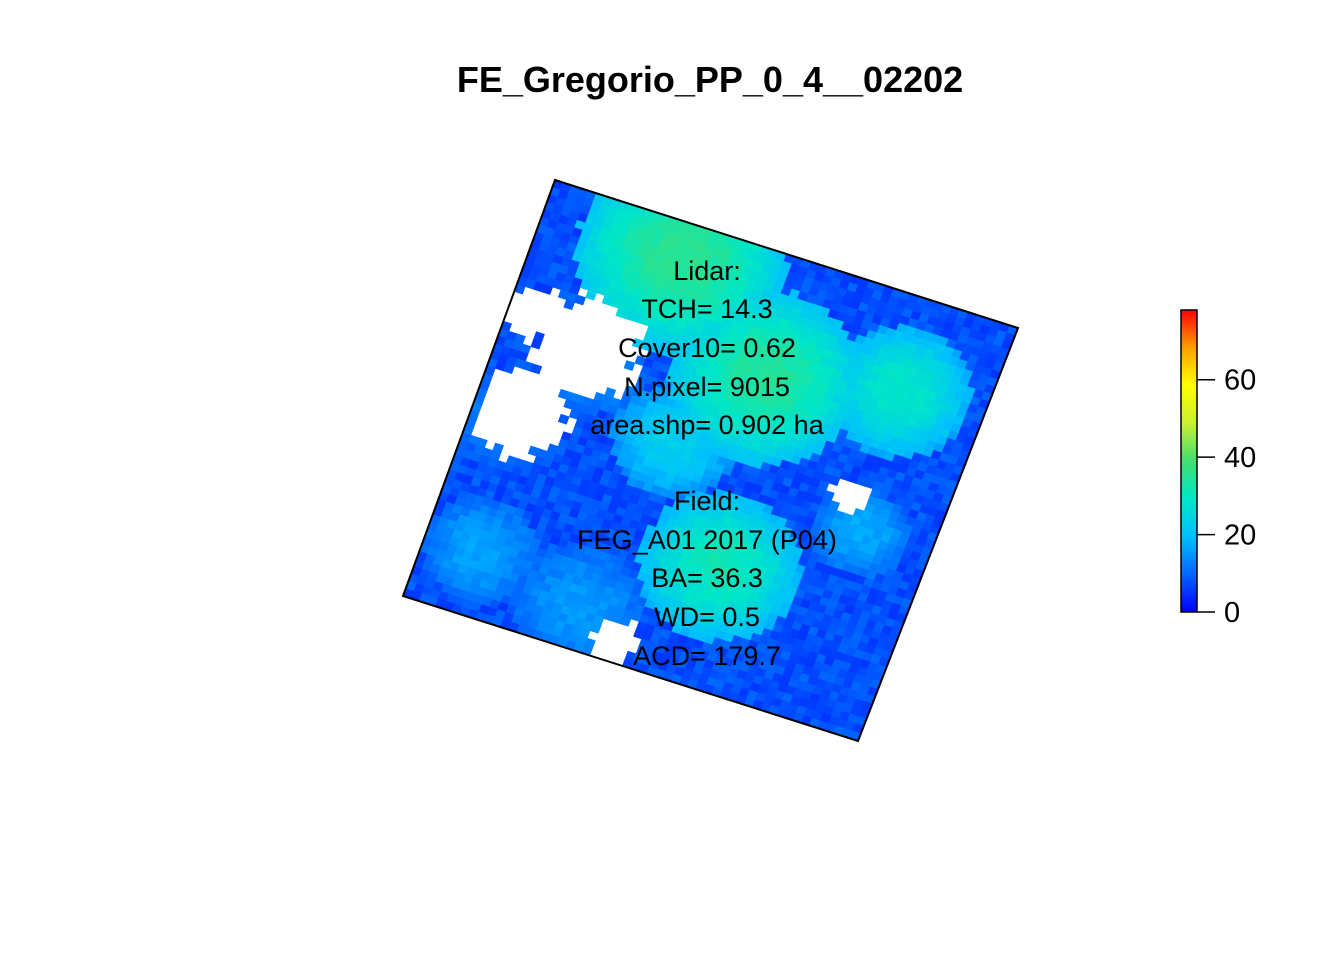 This screenshot has height=960, width=1344. I want to click on field-line: WD= 0.5, so click(707, 617).